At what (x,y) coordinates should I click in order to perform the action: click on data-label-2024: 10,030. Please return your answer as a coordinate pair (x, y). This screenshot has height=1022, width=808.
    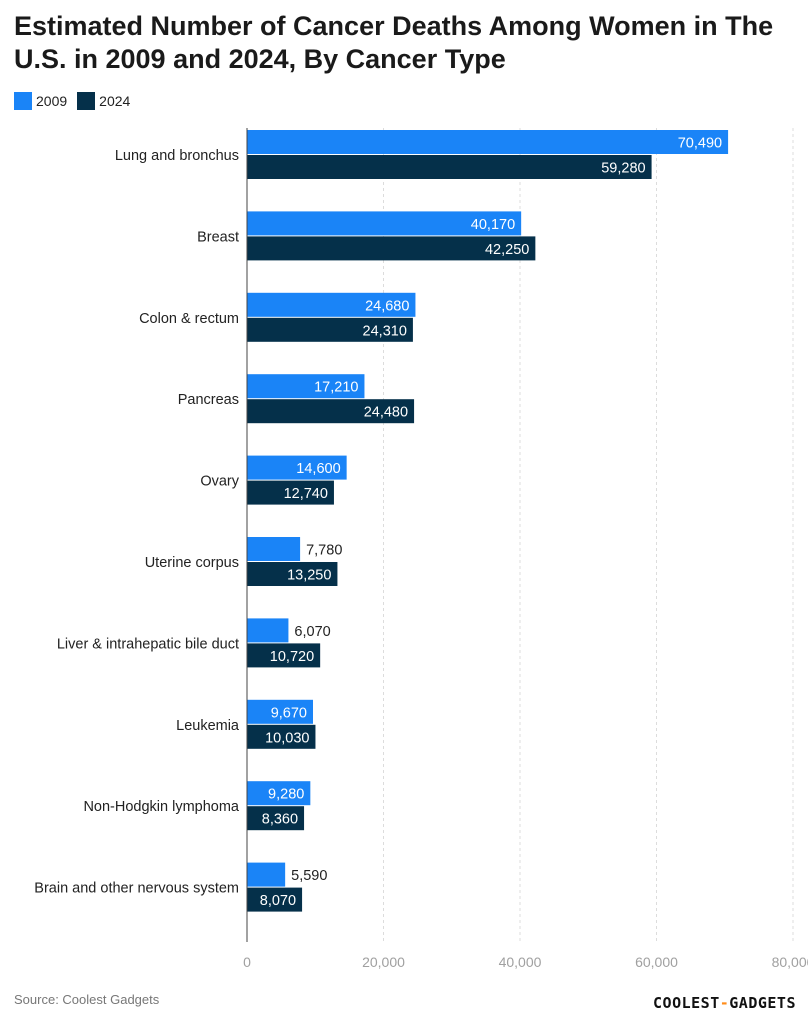
    Looking at the image, I should click on (287, 738).